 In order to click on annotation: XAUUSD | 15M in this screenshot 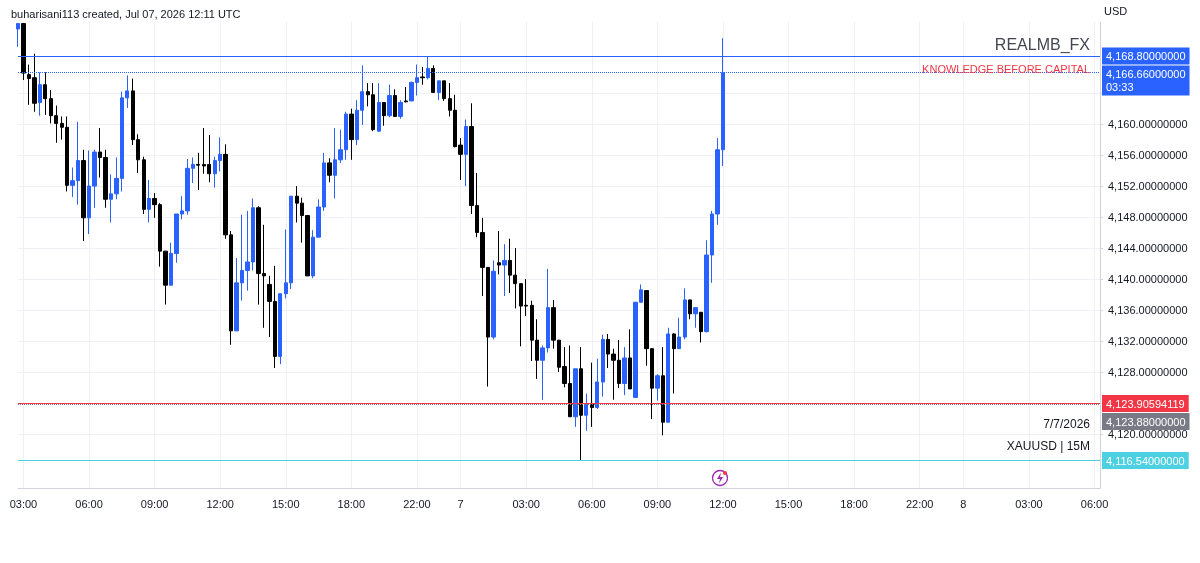, I will do `click(1048, 446)`.